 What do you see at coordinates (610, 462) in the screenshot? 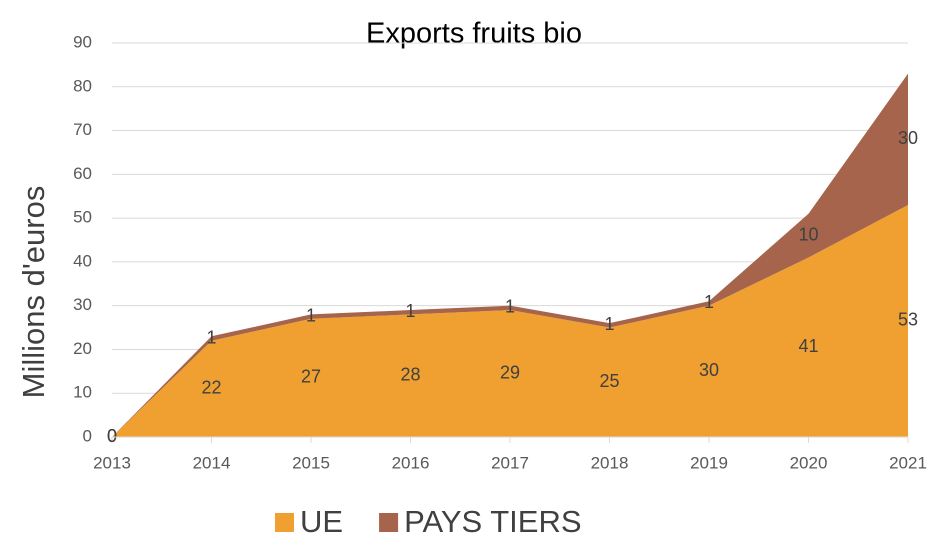
I see `x-tick-label: 2018` at bounding box center [610, 462].